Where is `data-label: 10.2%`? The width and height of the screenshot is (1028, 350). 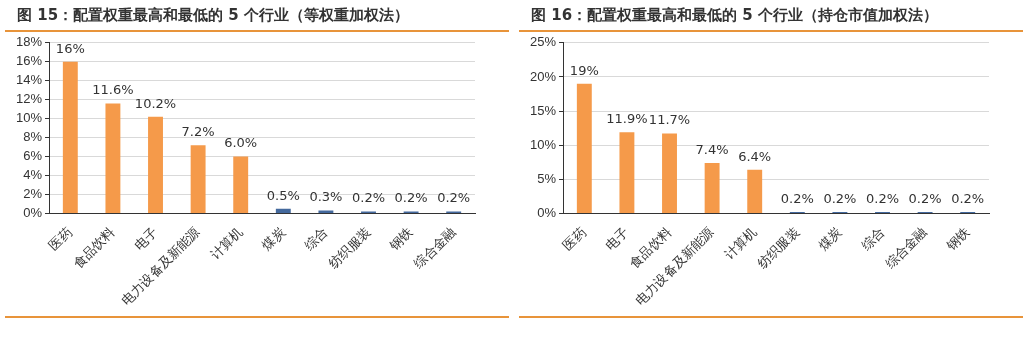
data-label: 10.2% is located at coordinates (155, 103).